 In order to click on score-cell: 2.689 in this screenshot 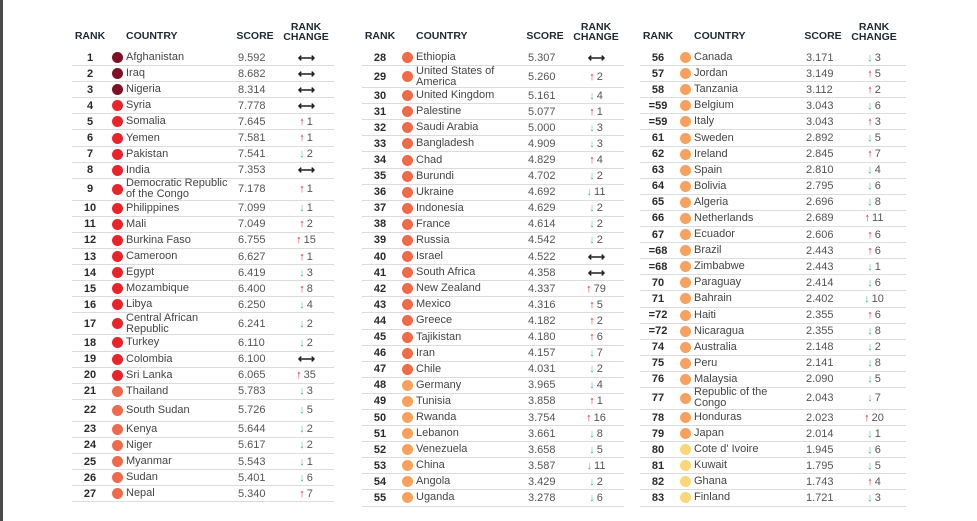, I will do `click(820, 218)`.